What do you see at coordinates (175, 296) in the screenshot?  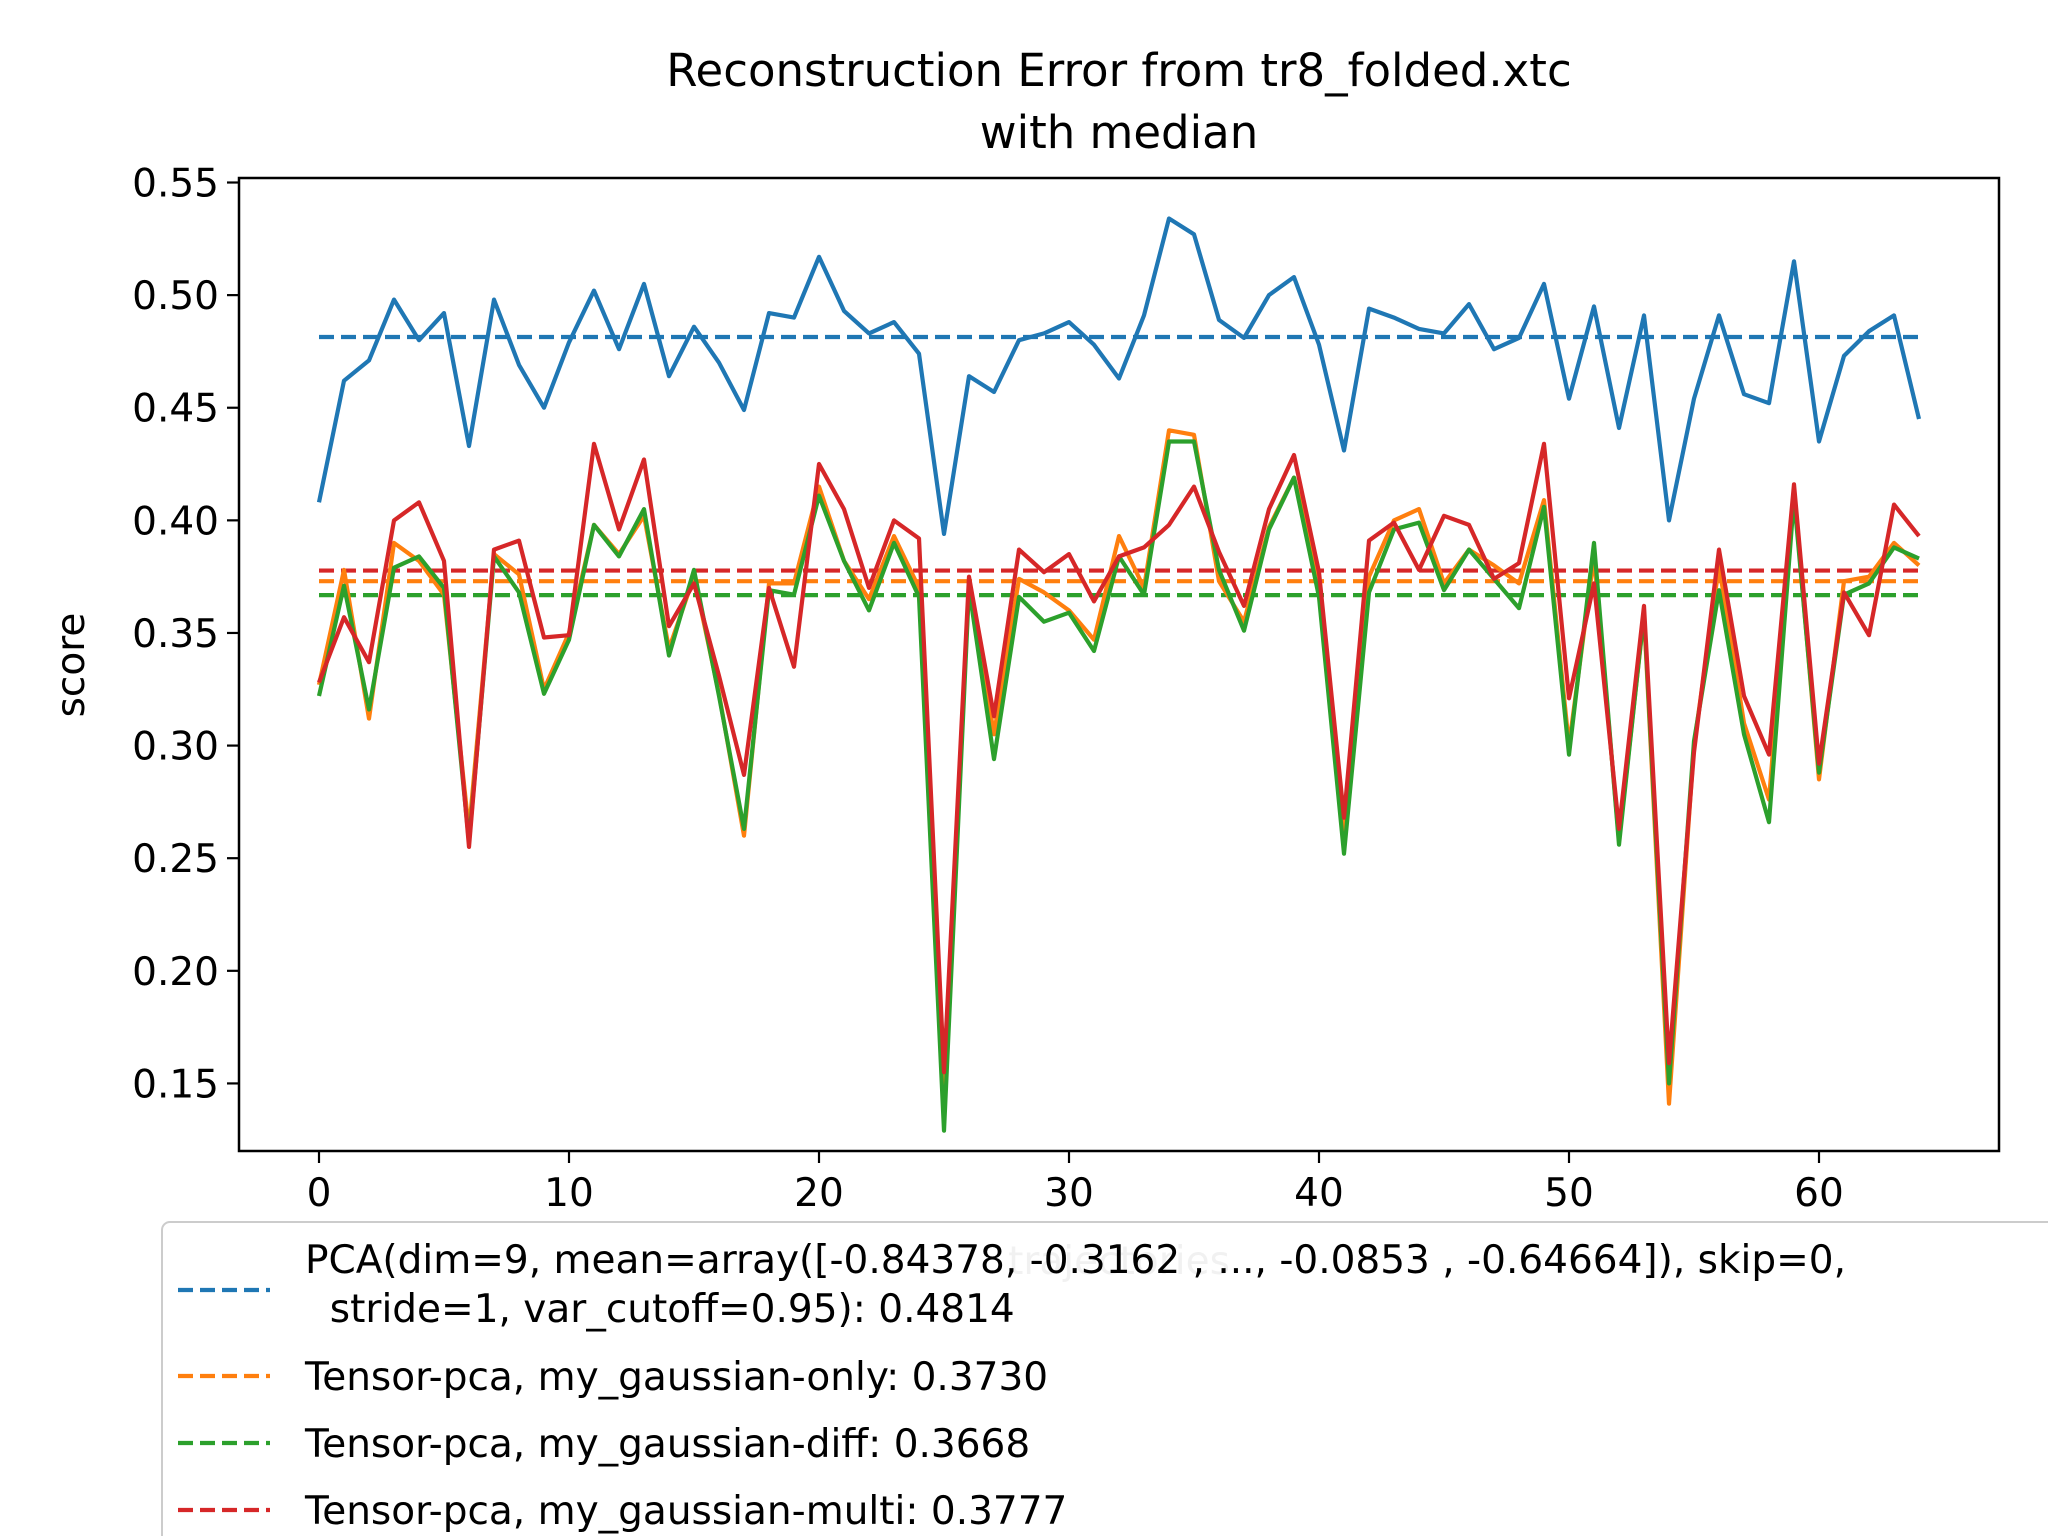 I see `y-tick-label: 0.50` at bounding box center [175, 296].